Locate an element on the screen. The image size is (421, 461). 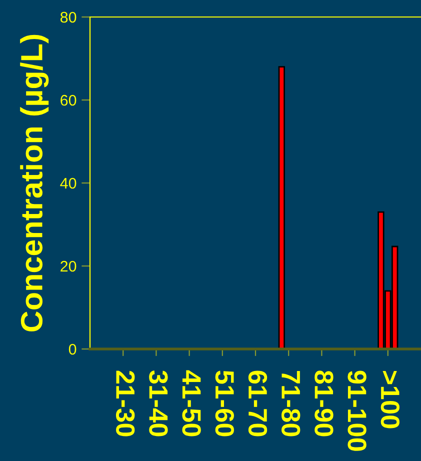
x-tick-label: 91-100 is located at coordinates (357, 410).